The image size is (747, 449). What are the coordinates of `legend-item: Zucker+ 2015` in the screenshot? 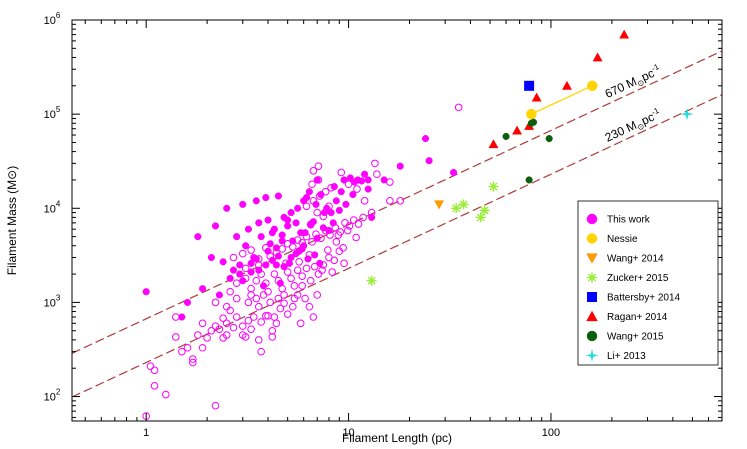 It's located at (628, 278).